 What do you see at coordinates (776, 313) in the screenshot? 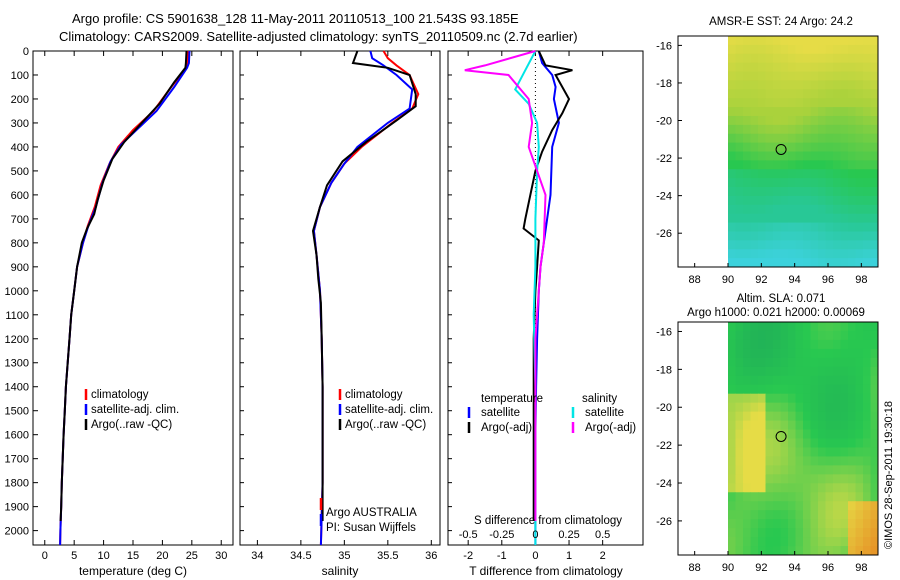
I see `sla-map-title-line2: Argo h1000: 0.021 h2000: 0.00069` at bounding box center [776, 313].